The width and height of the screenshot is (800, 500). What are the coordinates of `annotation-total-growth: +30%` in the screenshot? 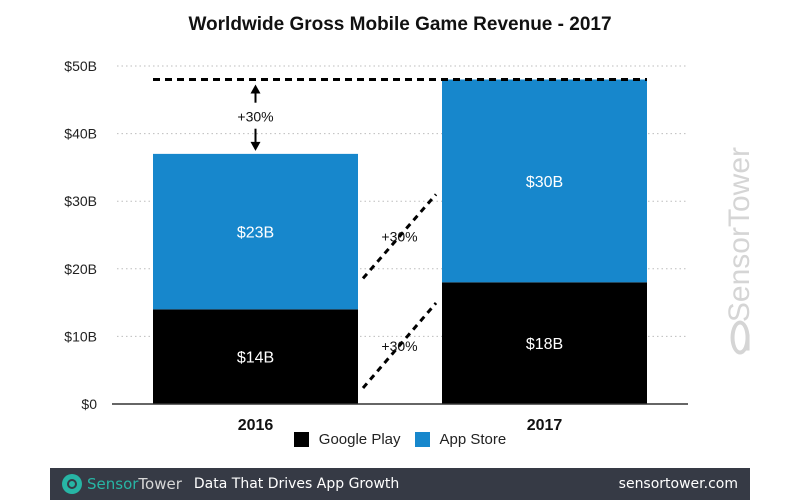 It's located at (255, 117).